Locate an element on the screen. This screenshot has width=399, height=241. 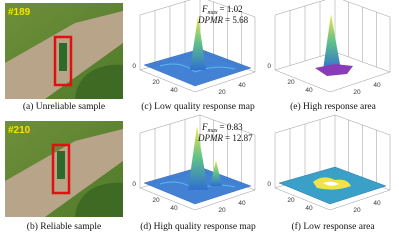
dpmr-value: = 12.87 is located at coordinates (239, 138).